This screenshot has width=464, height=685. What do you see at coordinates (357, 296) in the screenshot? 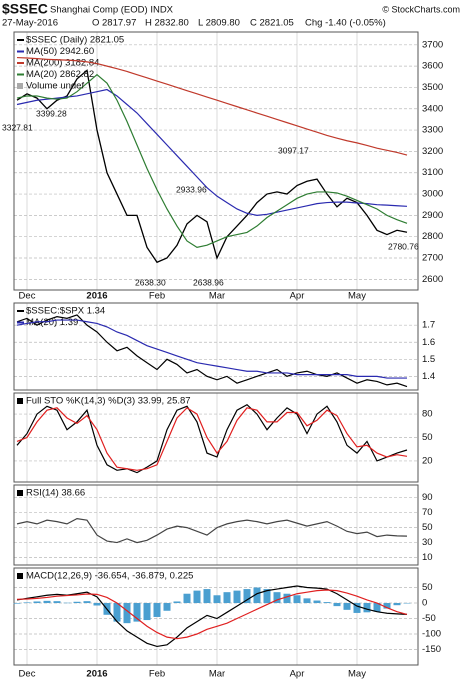
I see `x-tick-label: May` at bounding box center [357, 296].